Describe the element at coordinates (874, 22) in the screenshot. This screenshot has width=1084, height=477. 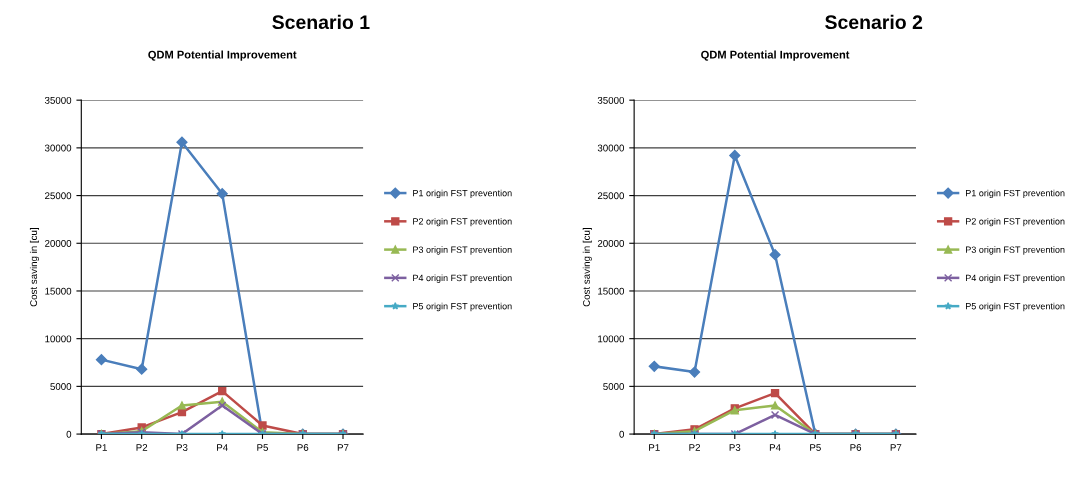
I see `chart-title: Scenario 2` at that location.